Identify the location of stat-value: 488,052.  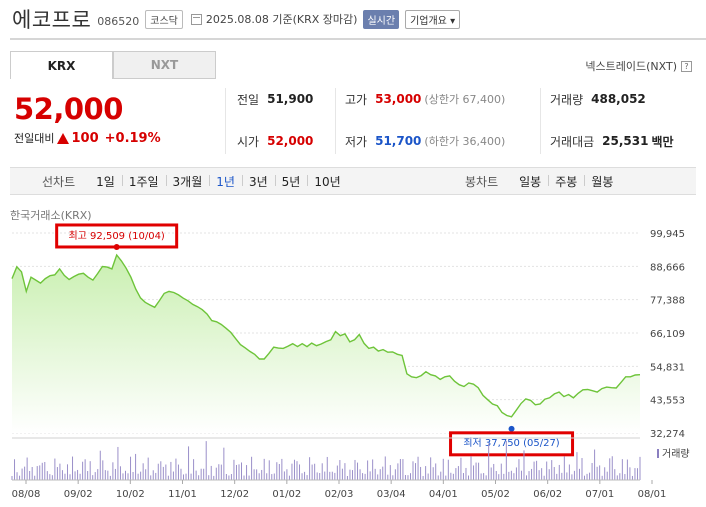
(618, 99).